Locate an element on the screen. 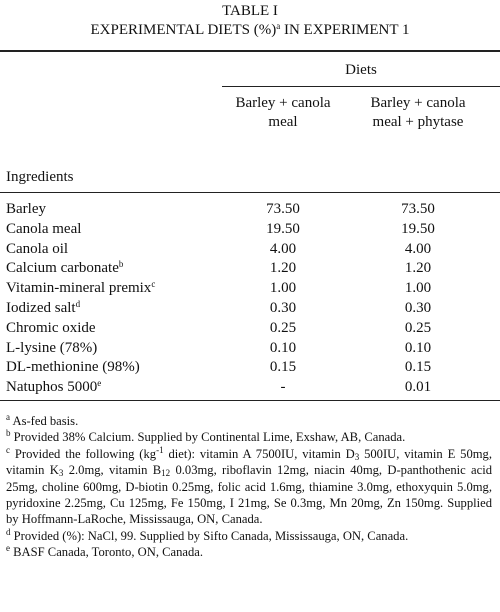 The image size is (500, 612). ingredient-name: Iodized salt is located at coordinates (41, 308).